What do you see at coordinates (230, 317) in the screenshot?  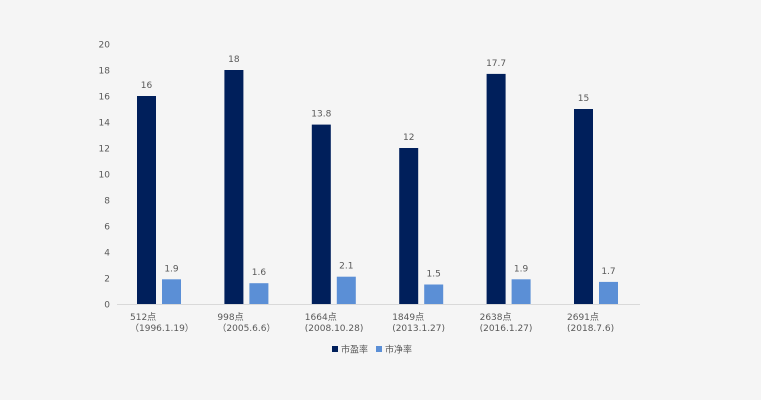 I see `x-tick-label: 998点` at bounding box center [230, 317].